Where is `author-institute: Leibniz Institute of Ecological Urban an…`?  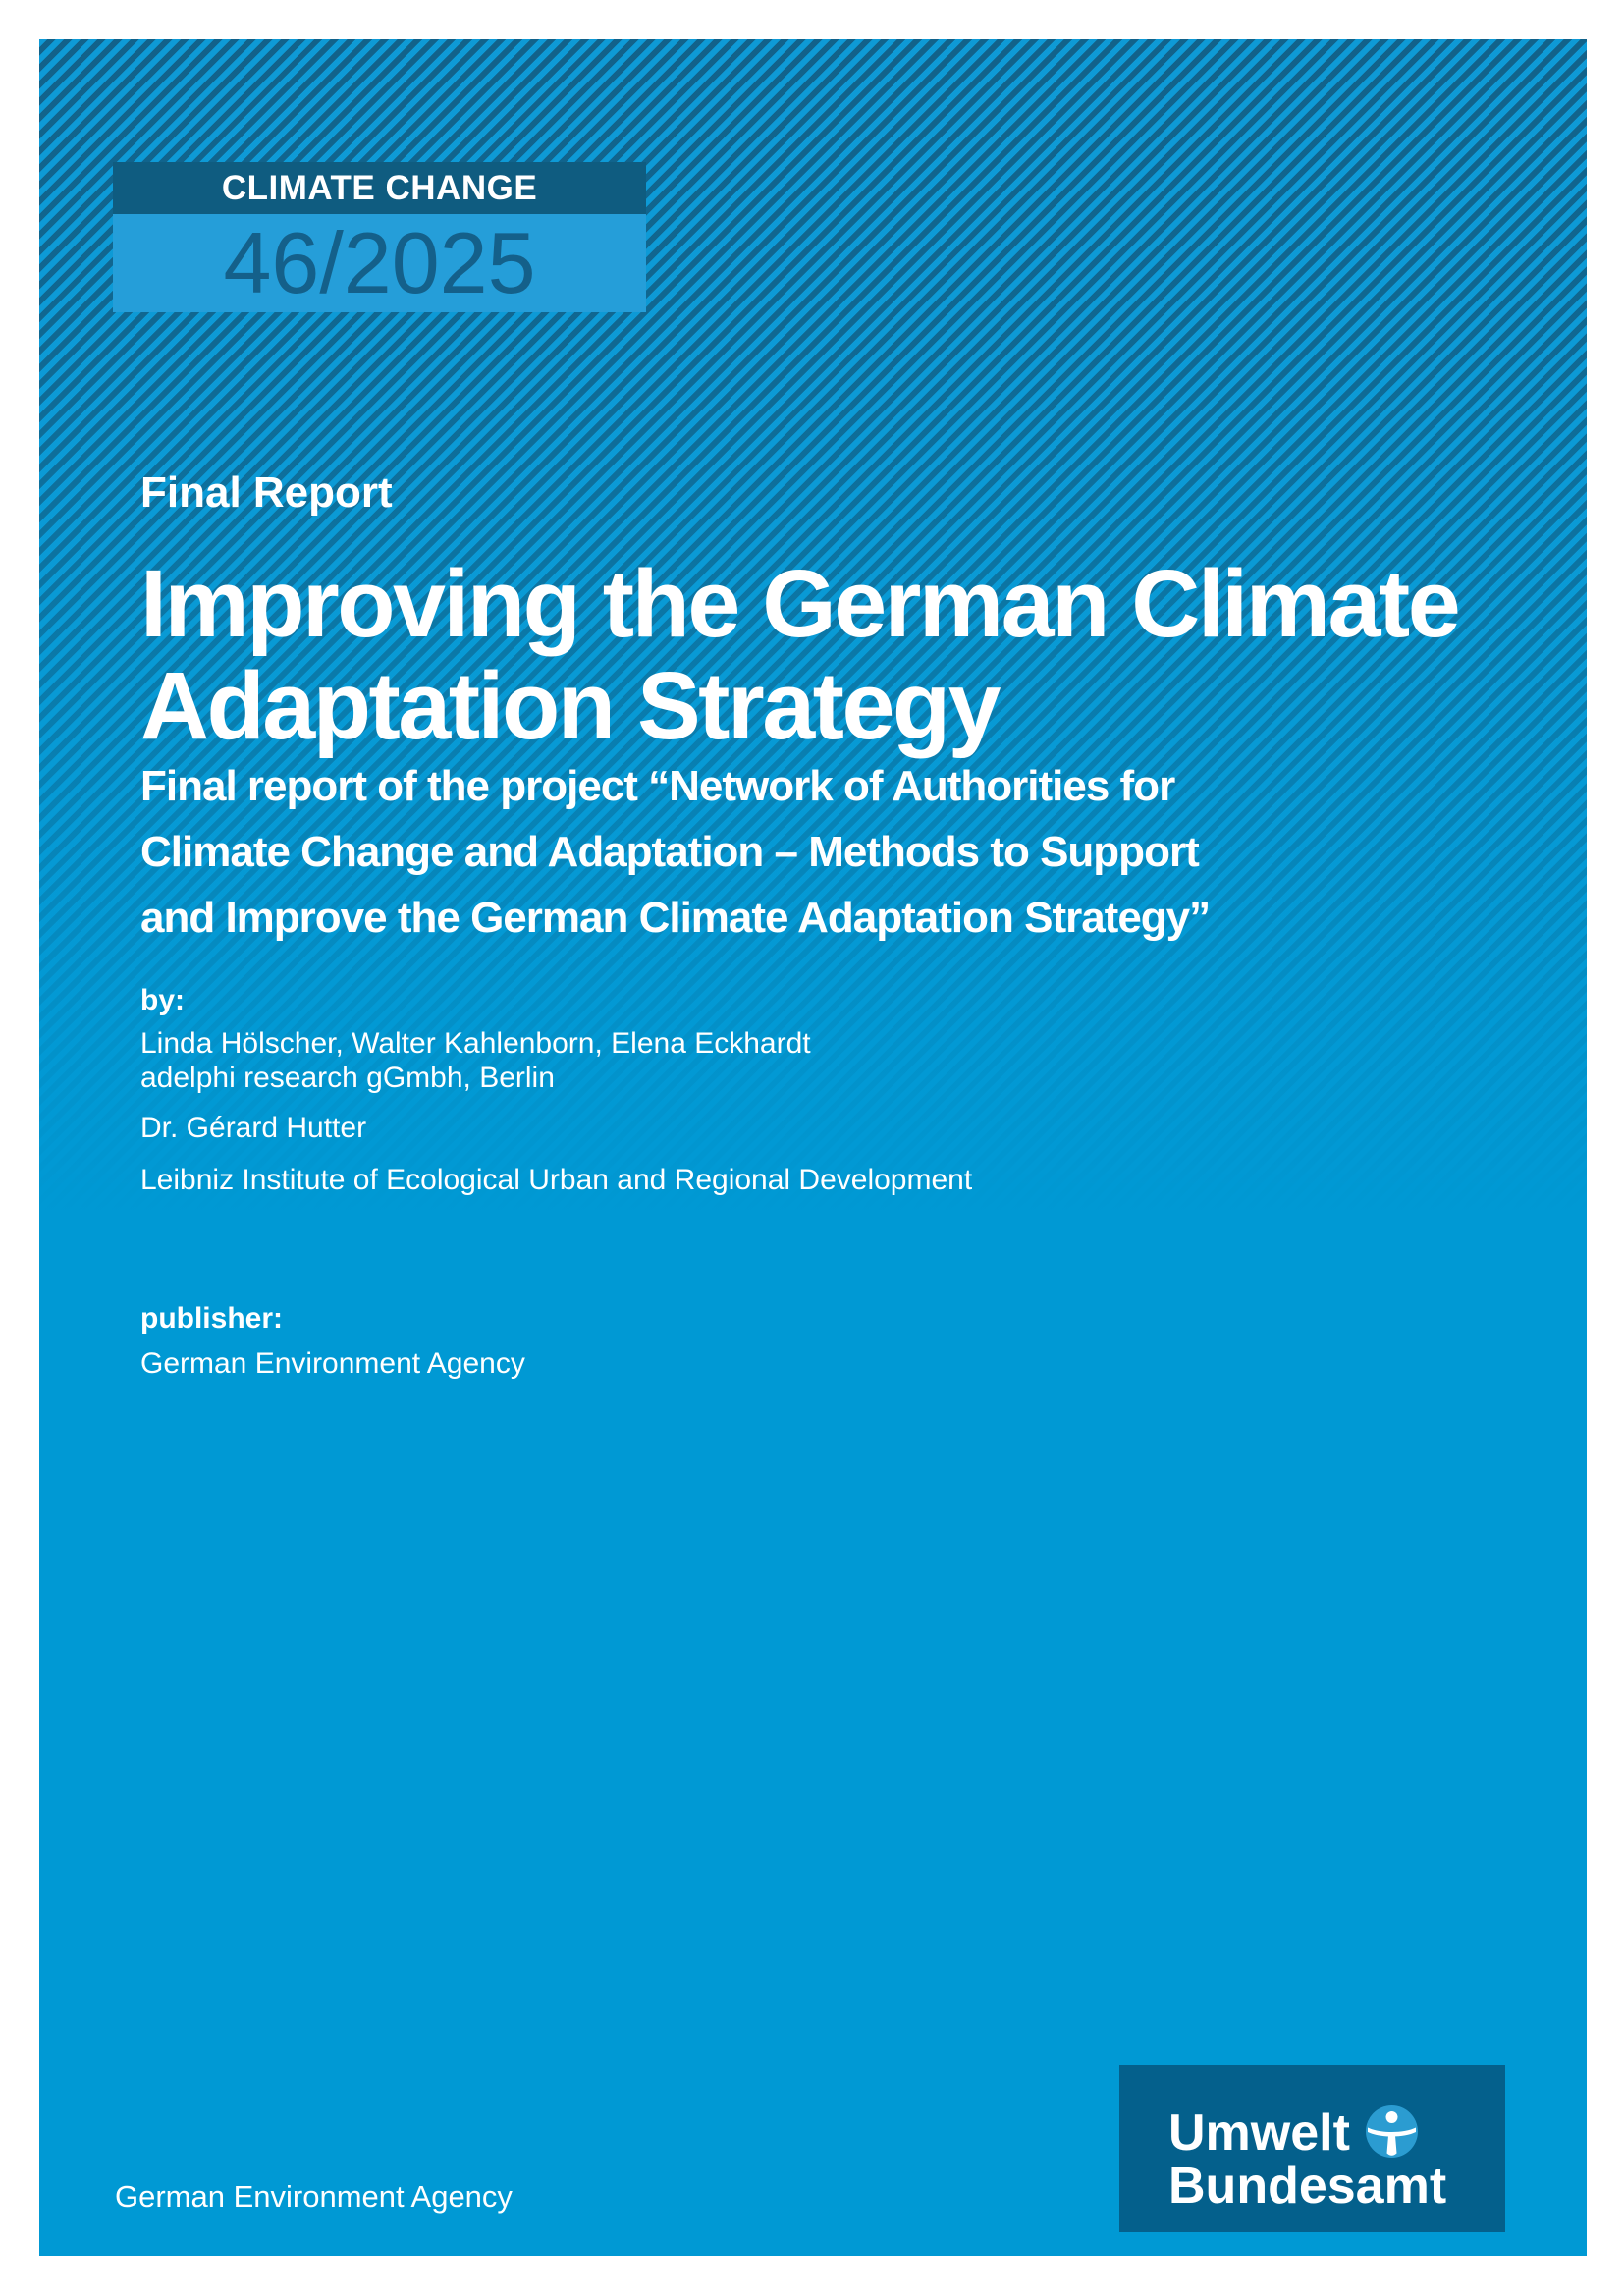 author-institute: Leibniz Institute of Ecological Urban an… is located at coordinates (556, 1180).